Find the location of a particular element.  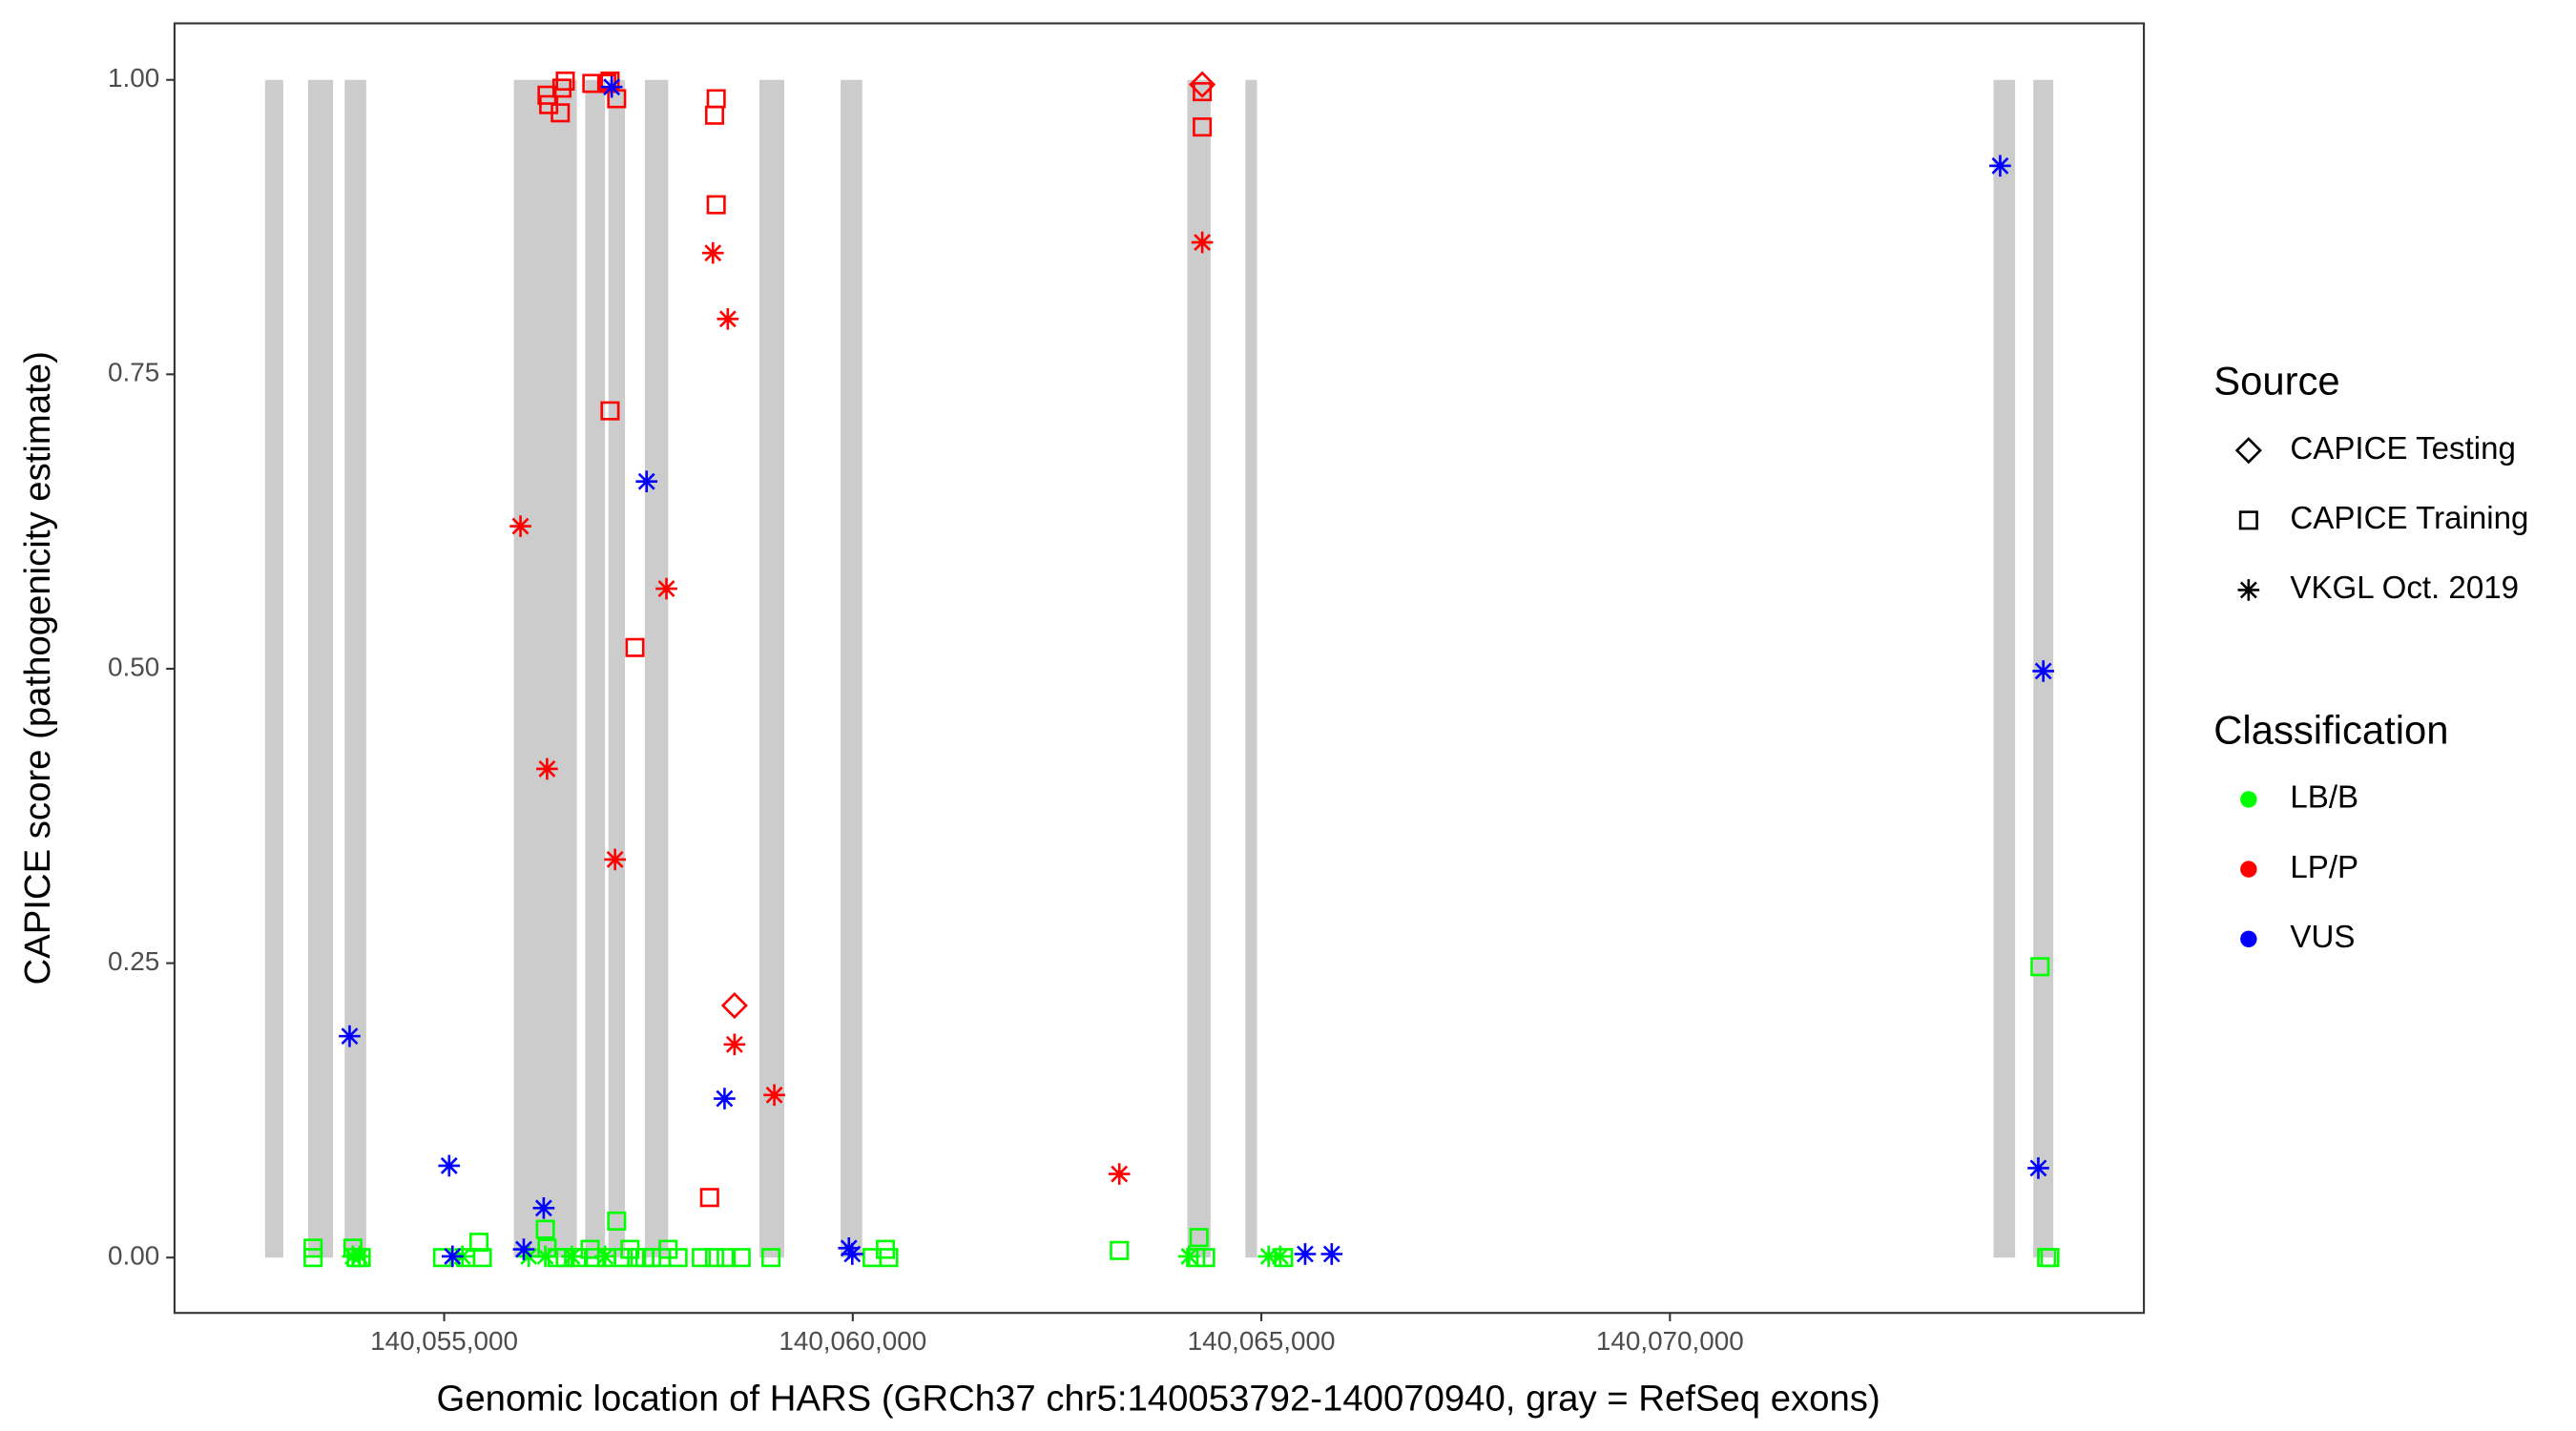

legend-title: Source is located at coordinates (2276, 381).